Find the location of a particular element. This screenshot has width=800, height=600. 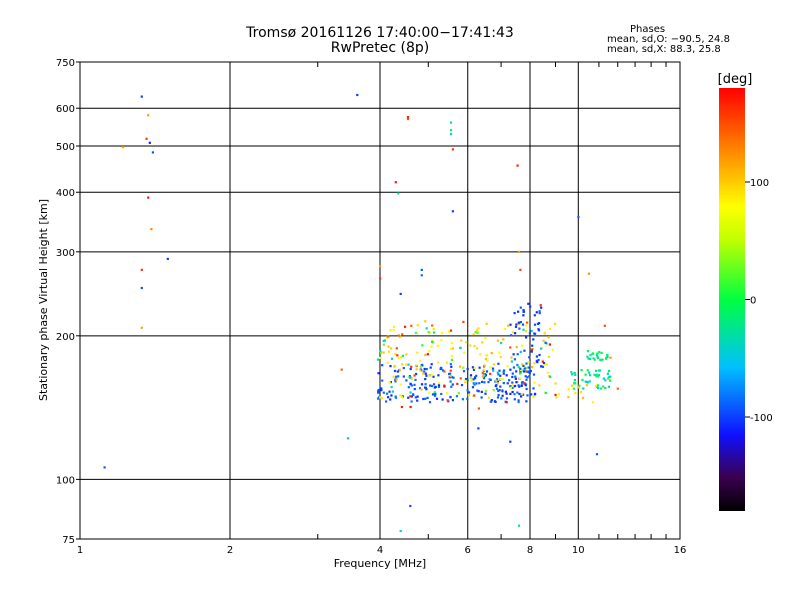

y-tick-label: 750 is located at coordinates (65, 63).